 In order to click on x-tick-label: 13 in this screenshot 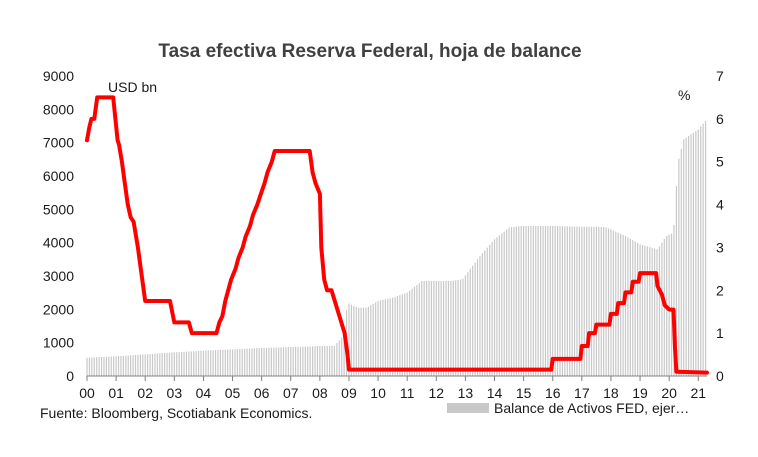, I will do `click(466, 393)`.